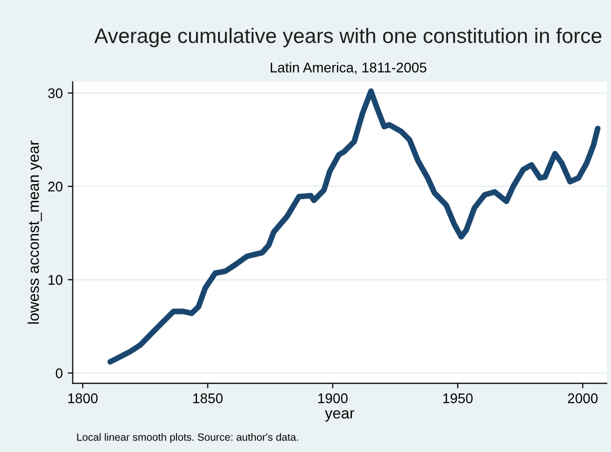  Describe the element at coordinates (458, 398) in the screenshot. I see `x-tick-label: 1950` at that location.